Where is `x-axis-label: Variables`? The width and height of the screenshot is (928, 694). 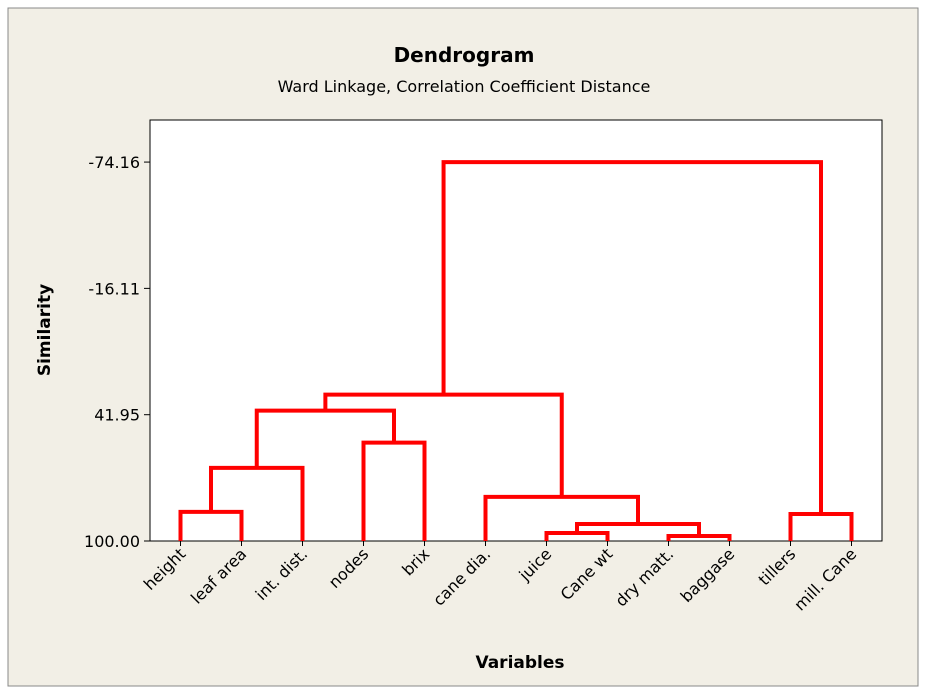 x-axis-label: Variables is located at coordinates (519, 663).